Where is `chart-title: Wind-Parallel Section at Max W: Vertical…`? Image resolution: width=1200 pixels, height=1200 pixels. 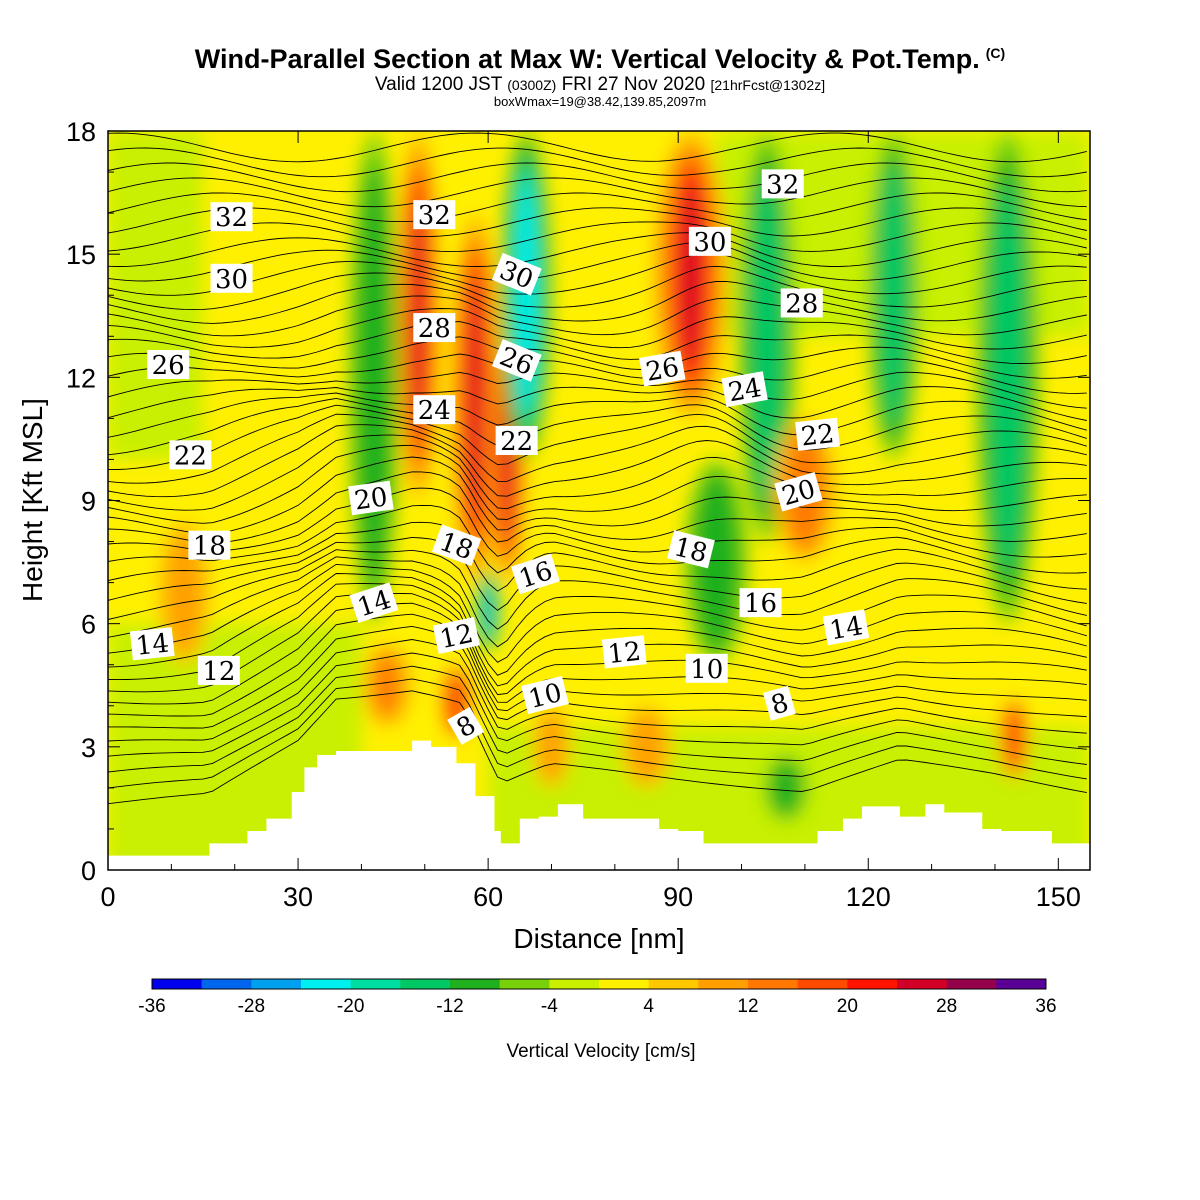 chart-title: Wind-Parallel Section at Max W: Vertical… is located at coordinates (600, 59).